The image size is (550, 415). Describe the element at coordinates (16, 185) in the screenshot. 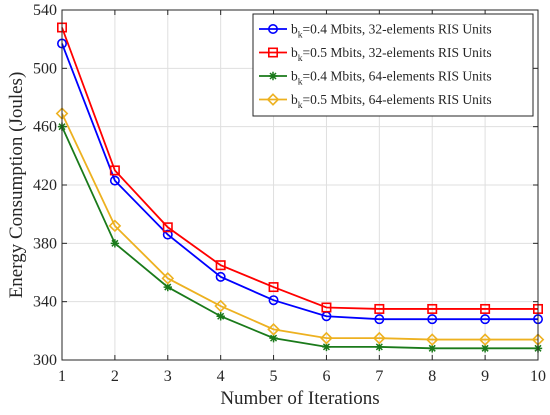

I see `y-axis-label: Energy Consumption (Joules)` at that location.